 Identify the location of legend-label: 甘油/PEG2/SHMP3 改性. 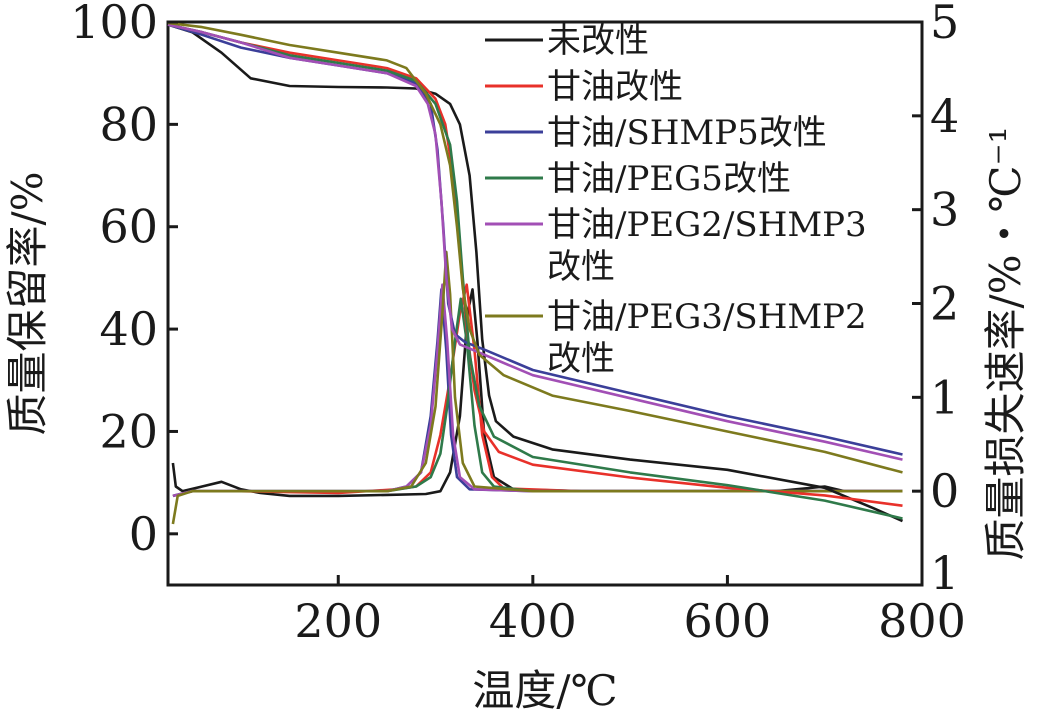
(707, 246).